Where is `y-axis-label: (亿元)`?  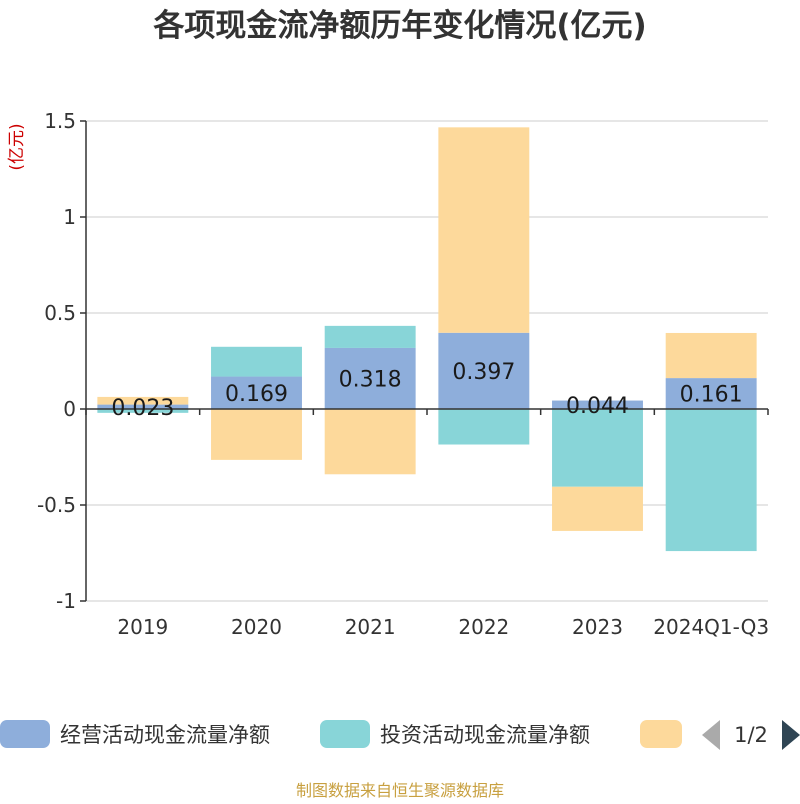
y-axis-label: (亿元) is located at coordinates (17, 146).